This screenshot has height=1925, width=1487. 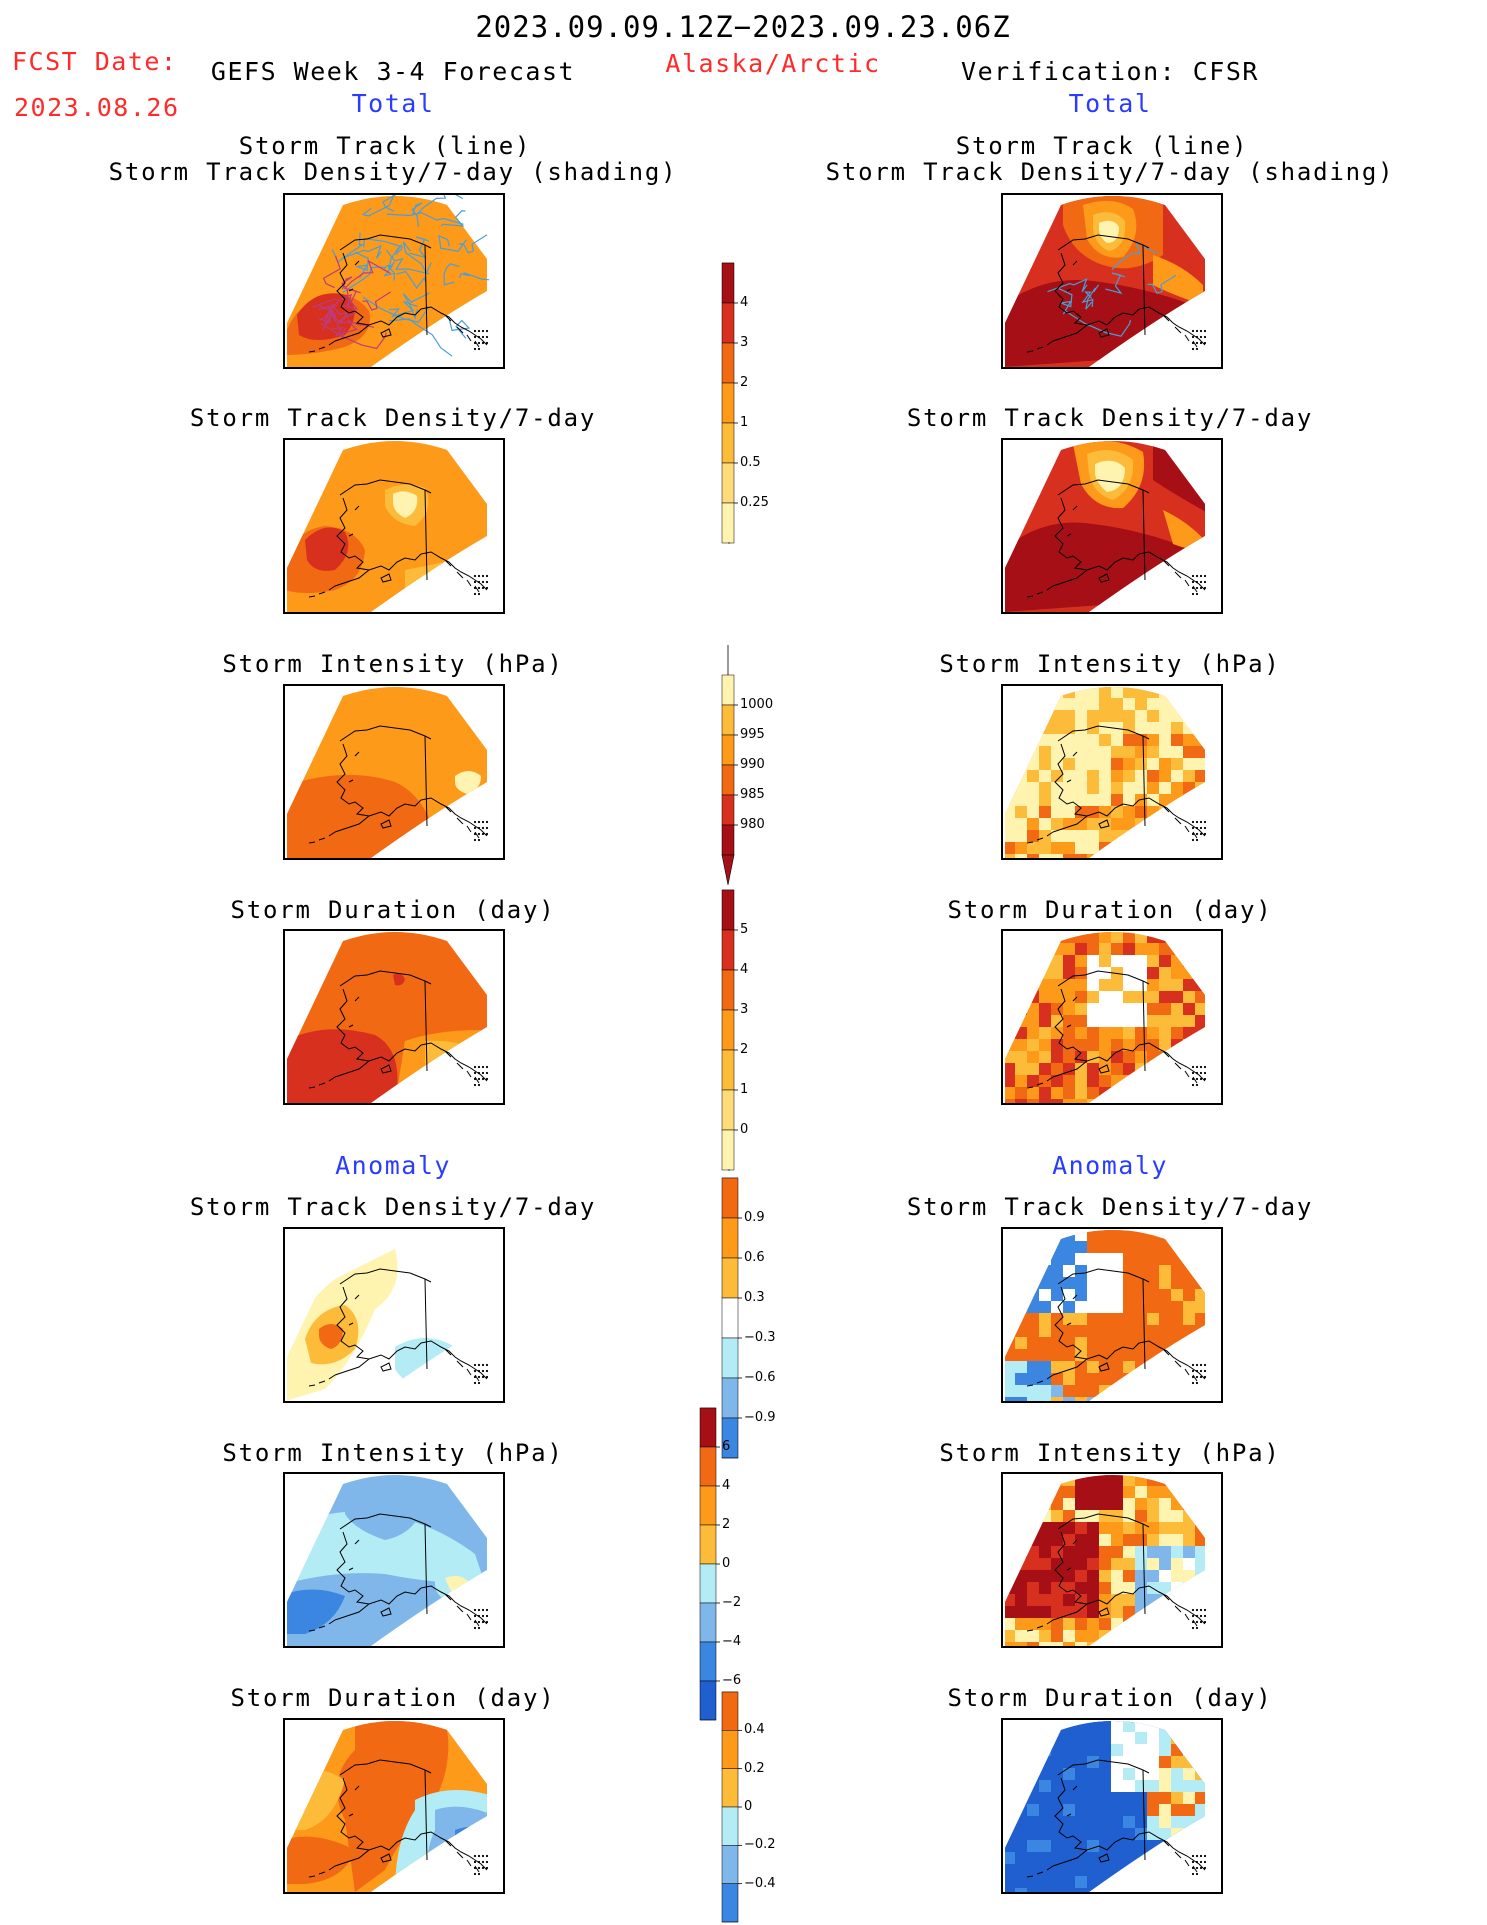 I want to click on colorbar-tick-label: 1, so click(x=744, y=1089).